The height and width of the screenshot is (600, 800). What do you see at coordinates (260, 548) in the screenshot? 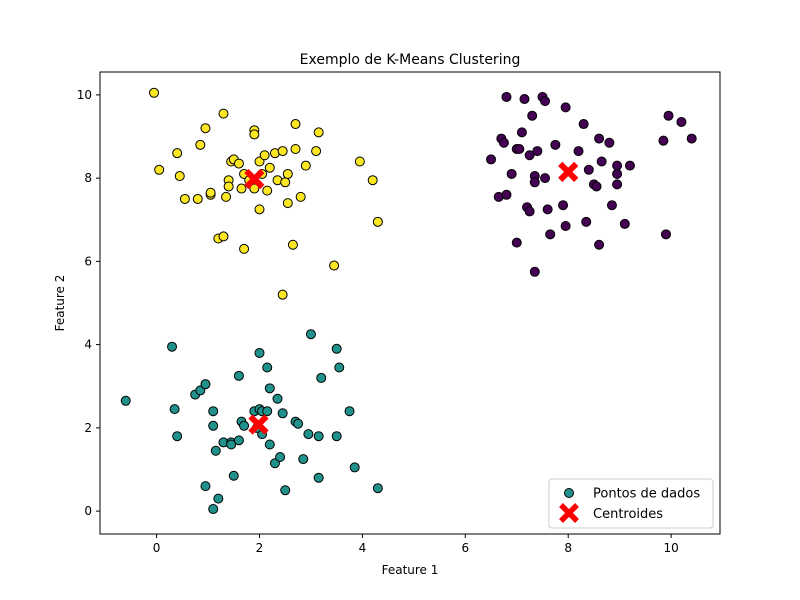
I see `x-tick-label: 2` at bounding box center [260, 548].